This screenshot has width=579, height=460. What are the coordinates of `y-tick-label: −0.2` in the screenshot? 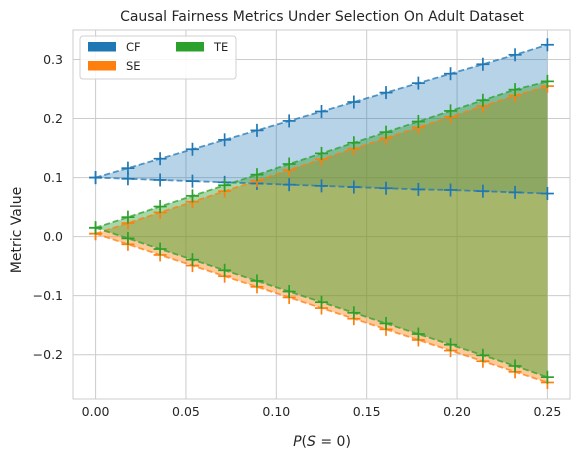 It's located at (48, 354).